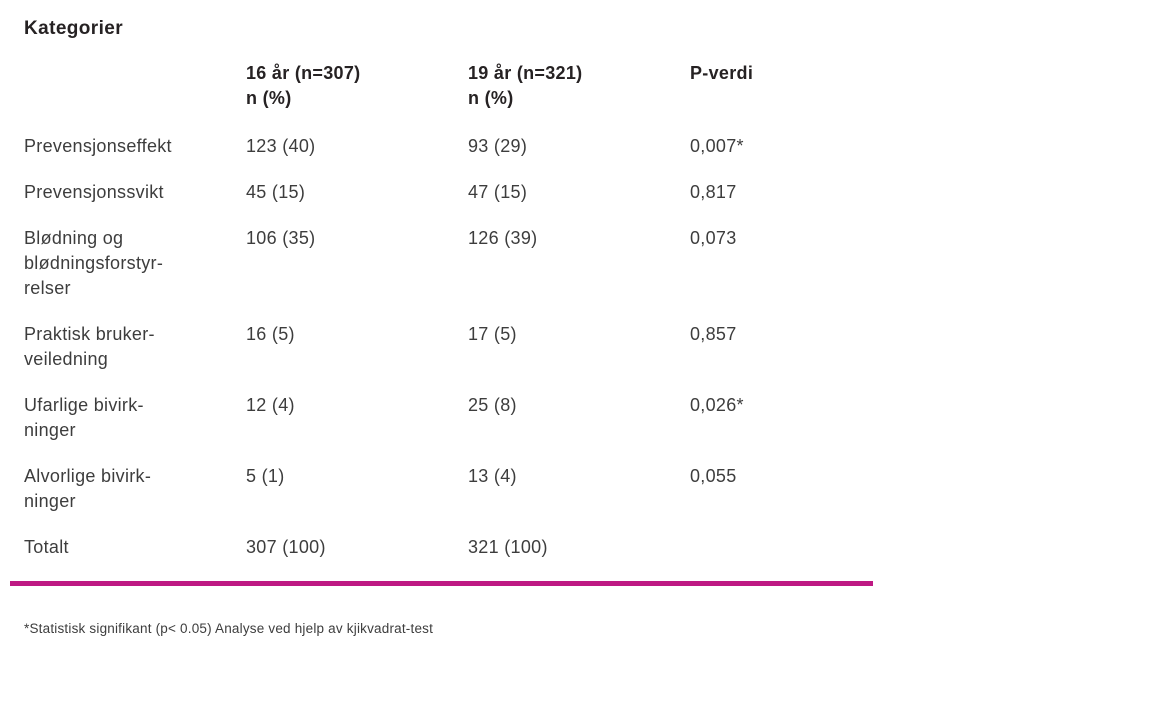 This screenshot has height=720, width=1152. I want to click on value-16ar: 5 (1), so click(265, 476).